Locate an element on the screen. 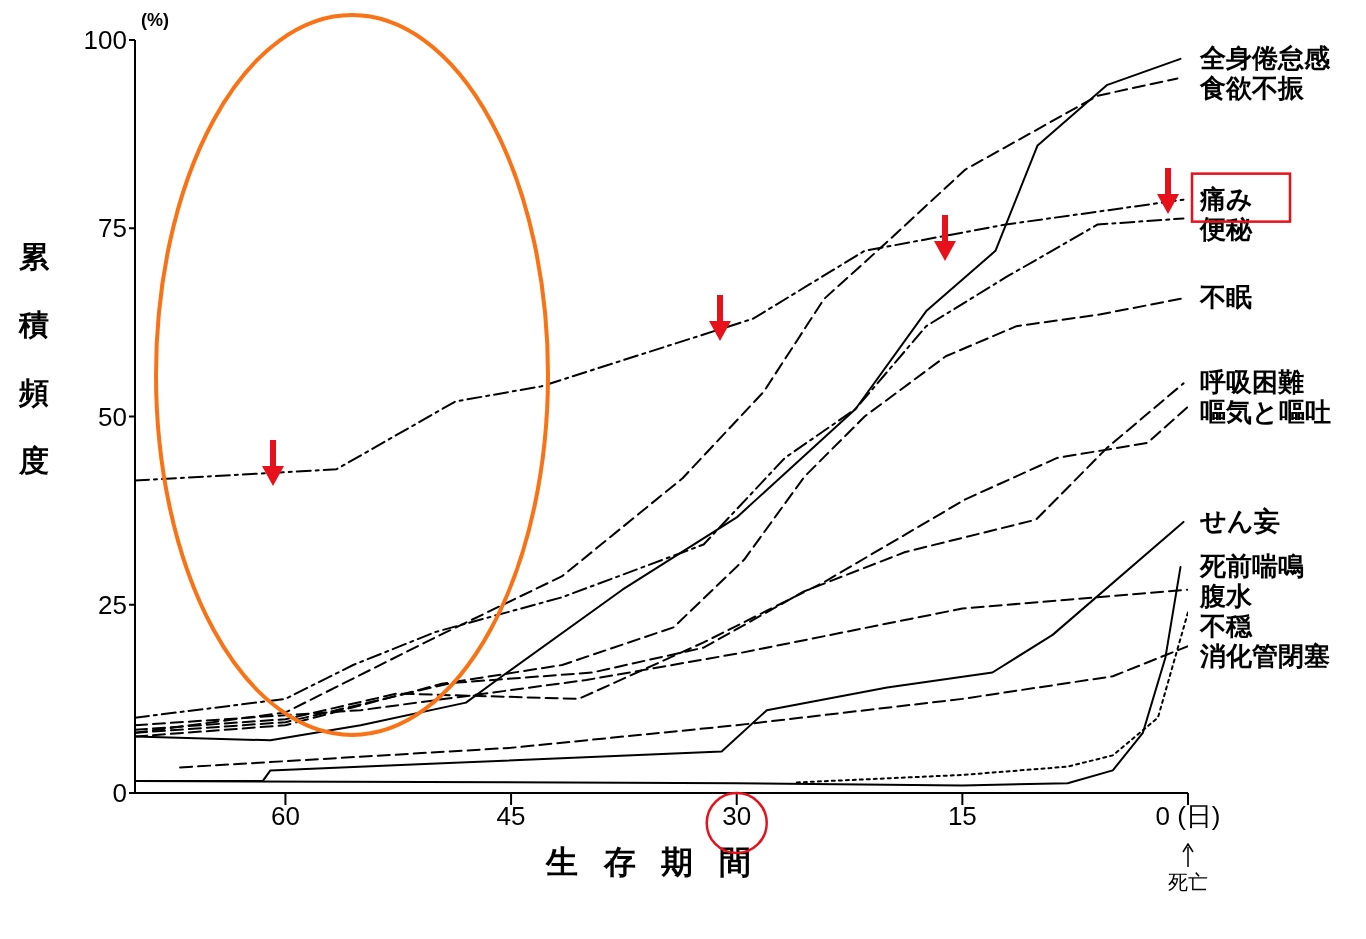  y-axis-title: 累積頻度 is located at coordinates (34, 359).